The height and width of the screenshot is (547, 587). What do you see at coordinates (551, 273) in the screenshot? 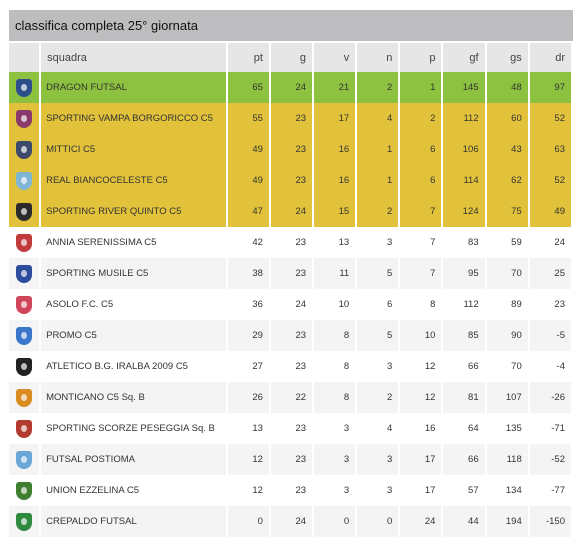
I see `cell-goal-difference: 25` at bounding box center [551, 273].